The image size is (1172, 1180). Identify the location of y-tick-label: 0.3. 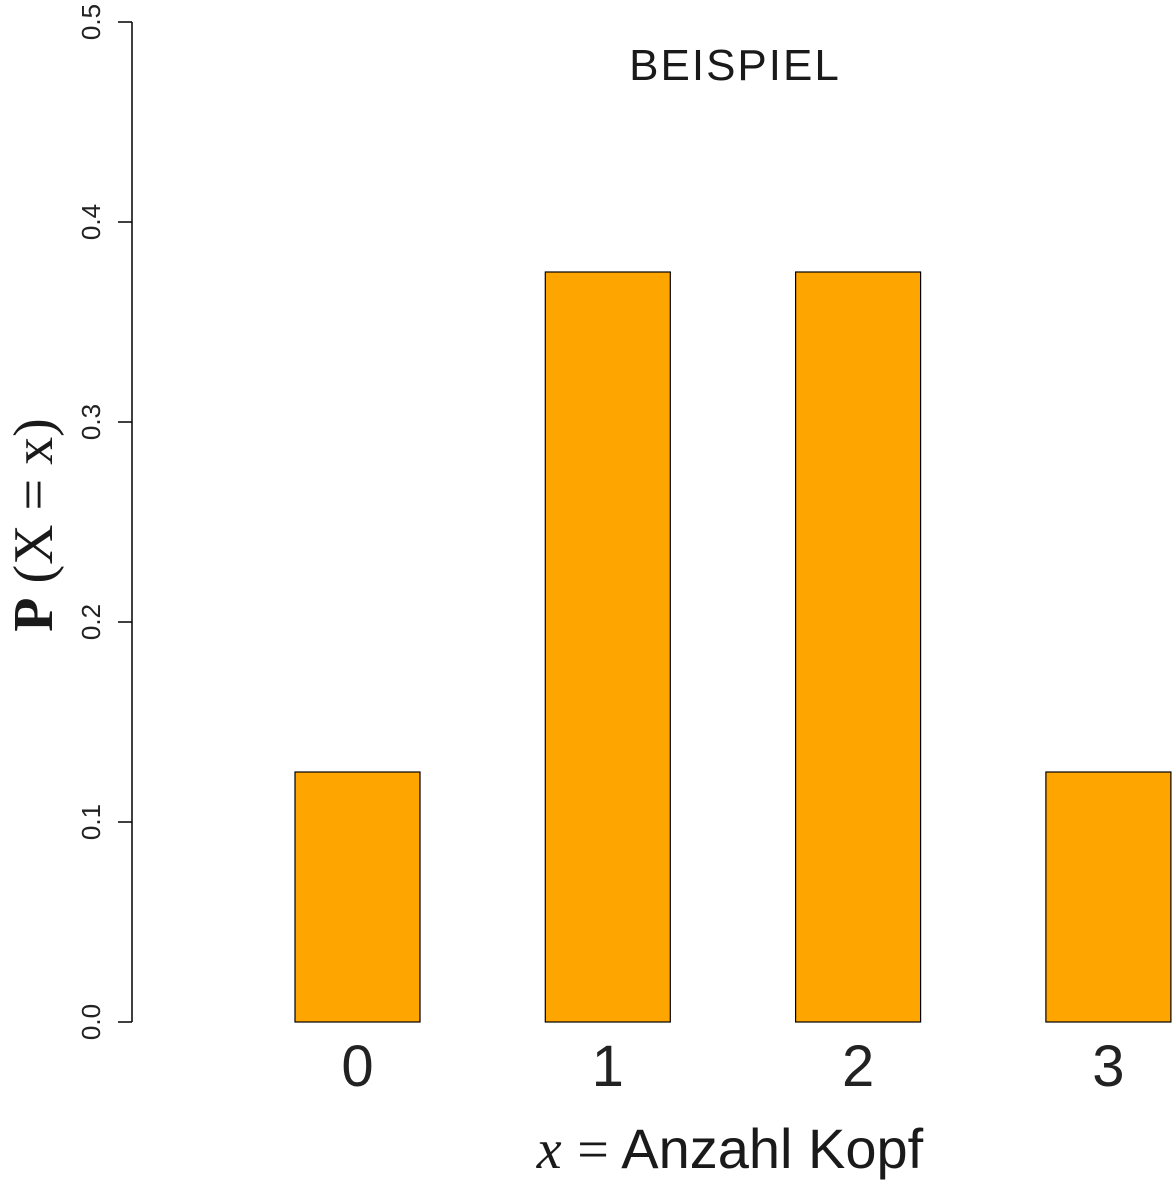
(91, 422).